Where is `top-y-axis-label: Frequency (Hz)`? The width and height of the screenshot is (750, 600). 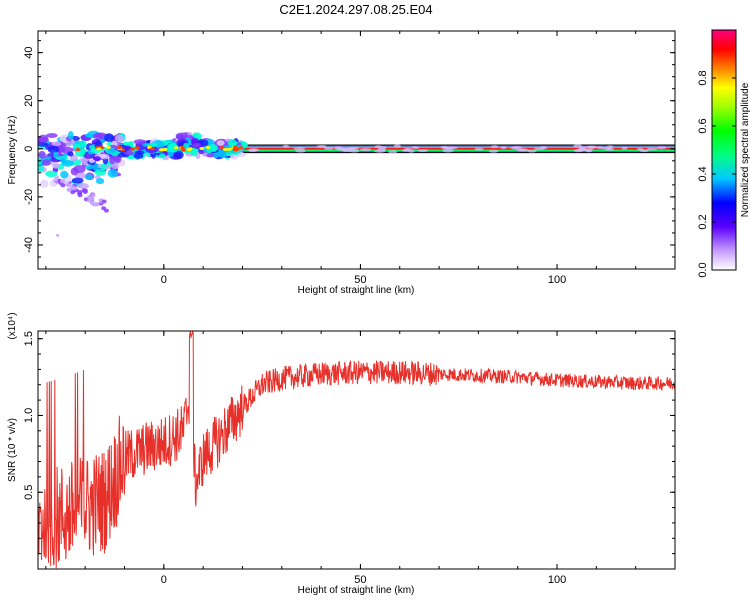
top-y-axis-label: Frequency (Hz) is located at coordinates (12, 150).